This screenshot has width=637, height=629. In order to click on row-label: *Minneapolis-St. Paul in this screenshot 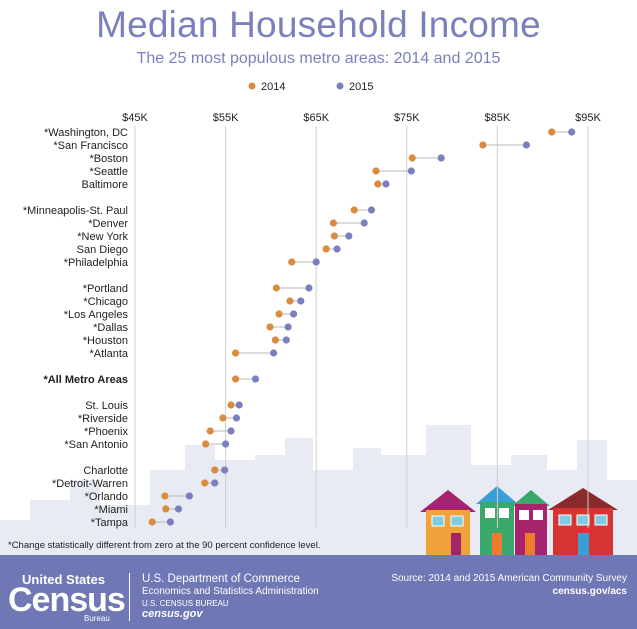, I will do `click(75, 211)`.